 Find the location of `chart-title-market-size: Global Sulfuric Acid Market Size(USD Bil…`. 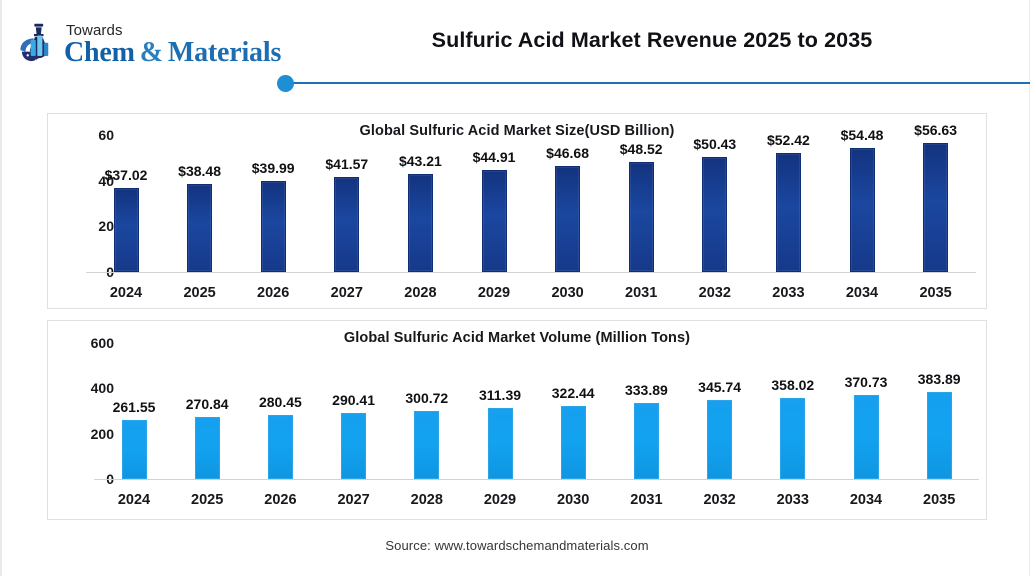

chart-title-market-size: Global Sulfuric Acid Market Size(USD Bil… is located at coordinates (517, 131).